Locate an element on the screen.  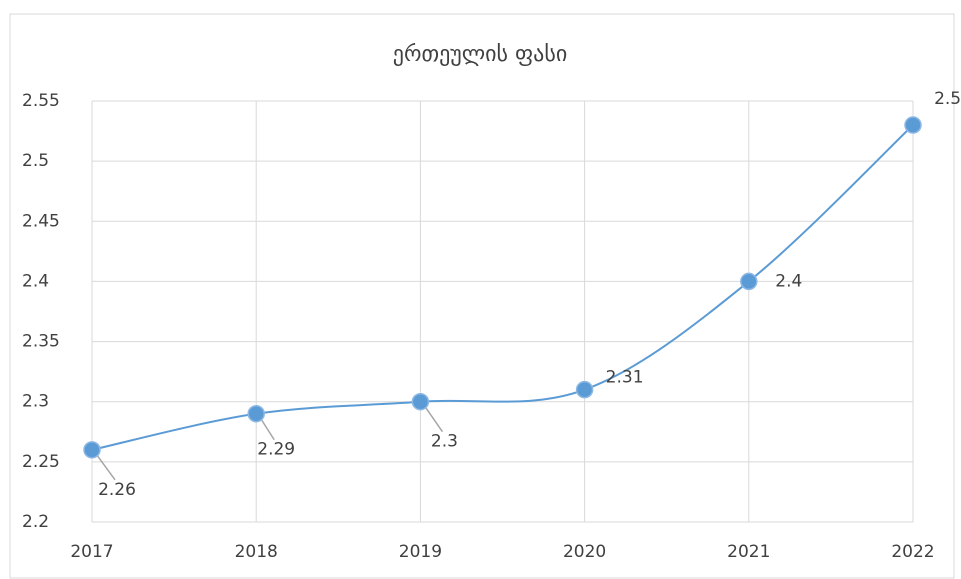
y-tick-label: 2.35 is located at coordinates (41, 342).